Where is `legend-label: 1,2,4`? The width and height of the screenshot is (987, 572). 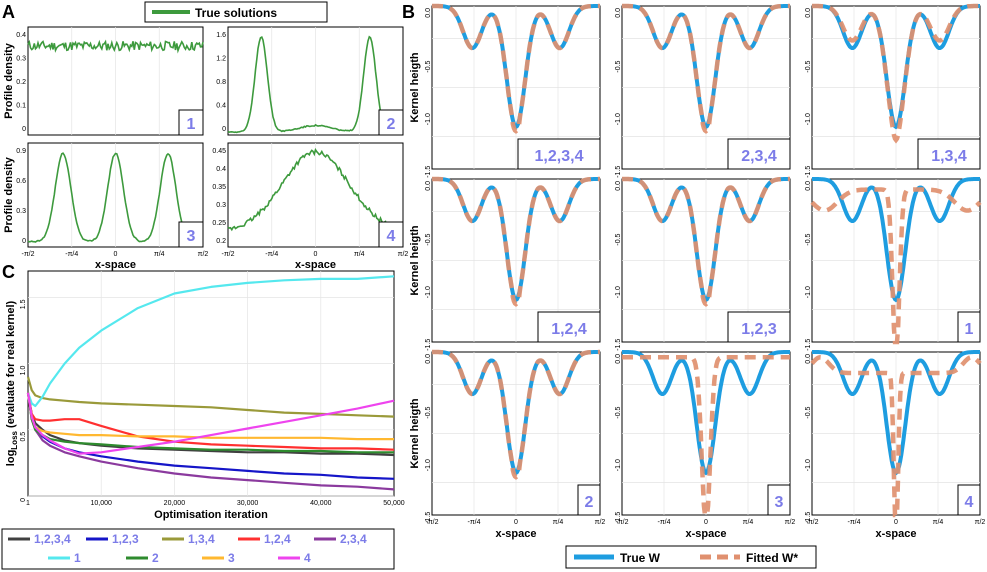
legend-label: 1,2,4 is located at coordinates (277, 539).